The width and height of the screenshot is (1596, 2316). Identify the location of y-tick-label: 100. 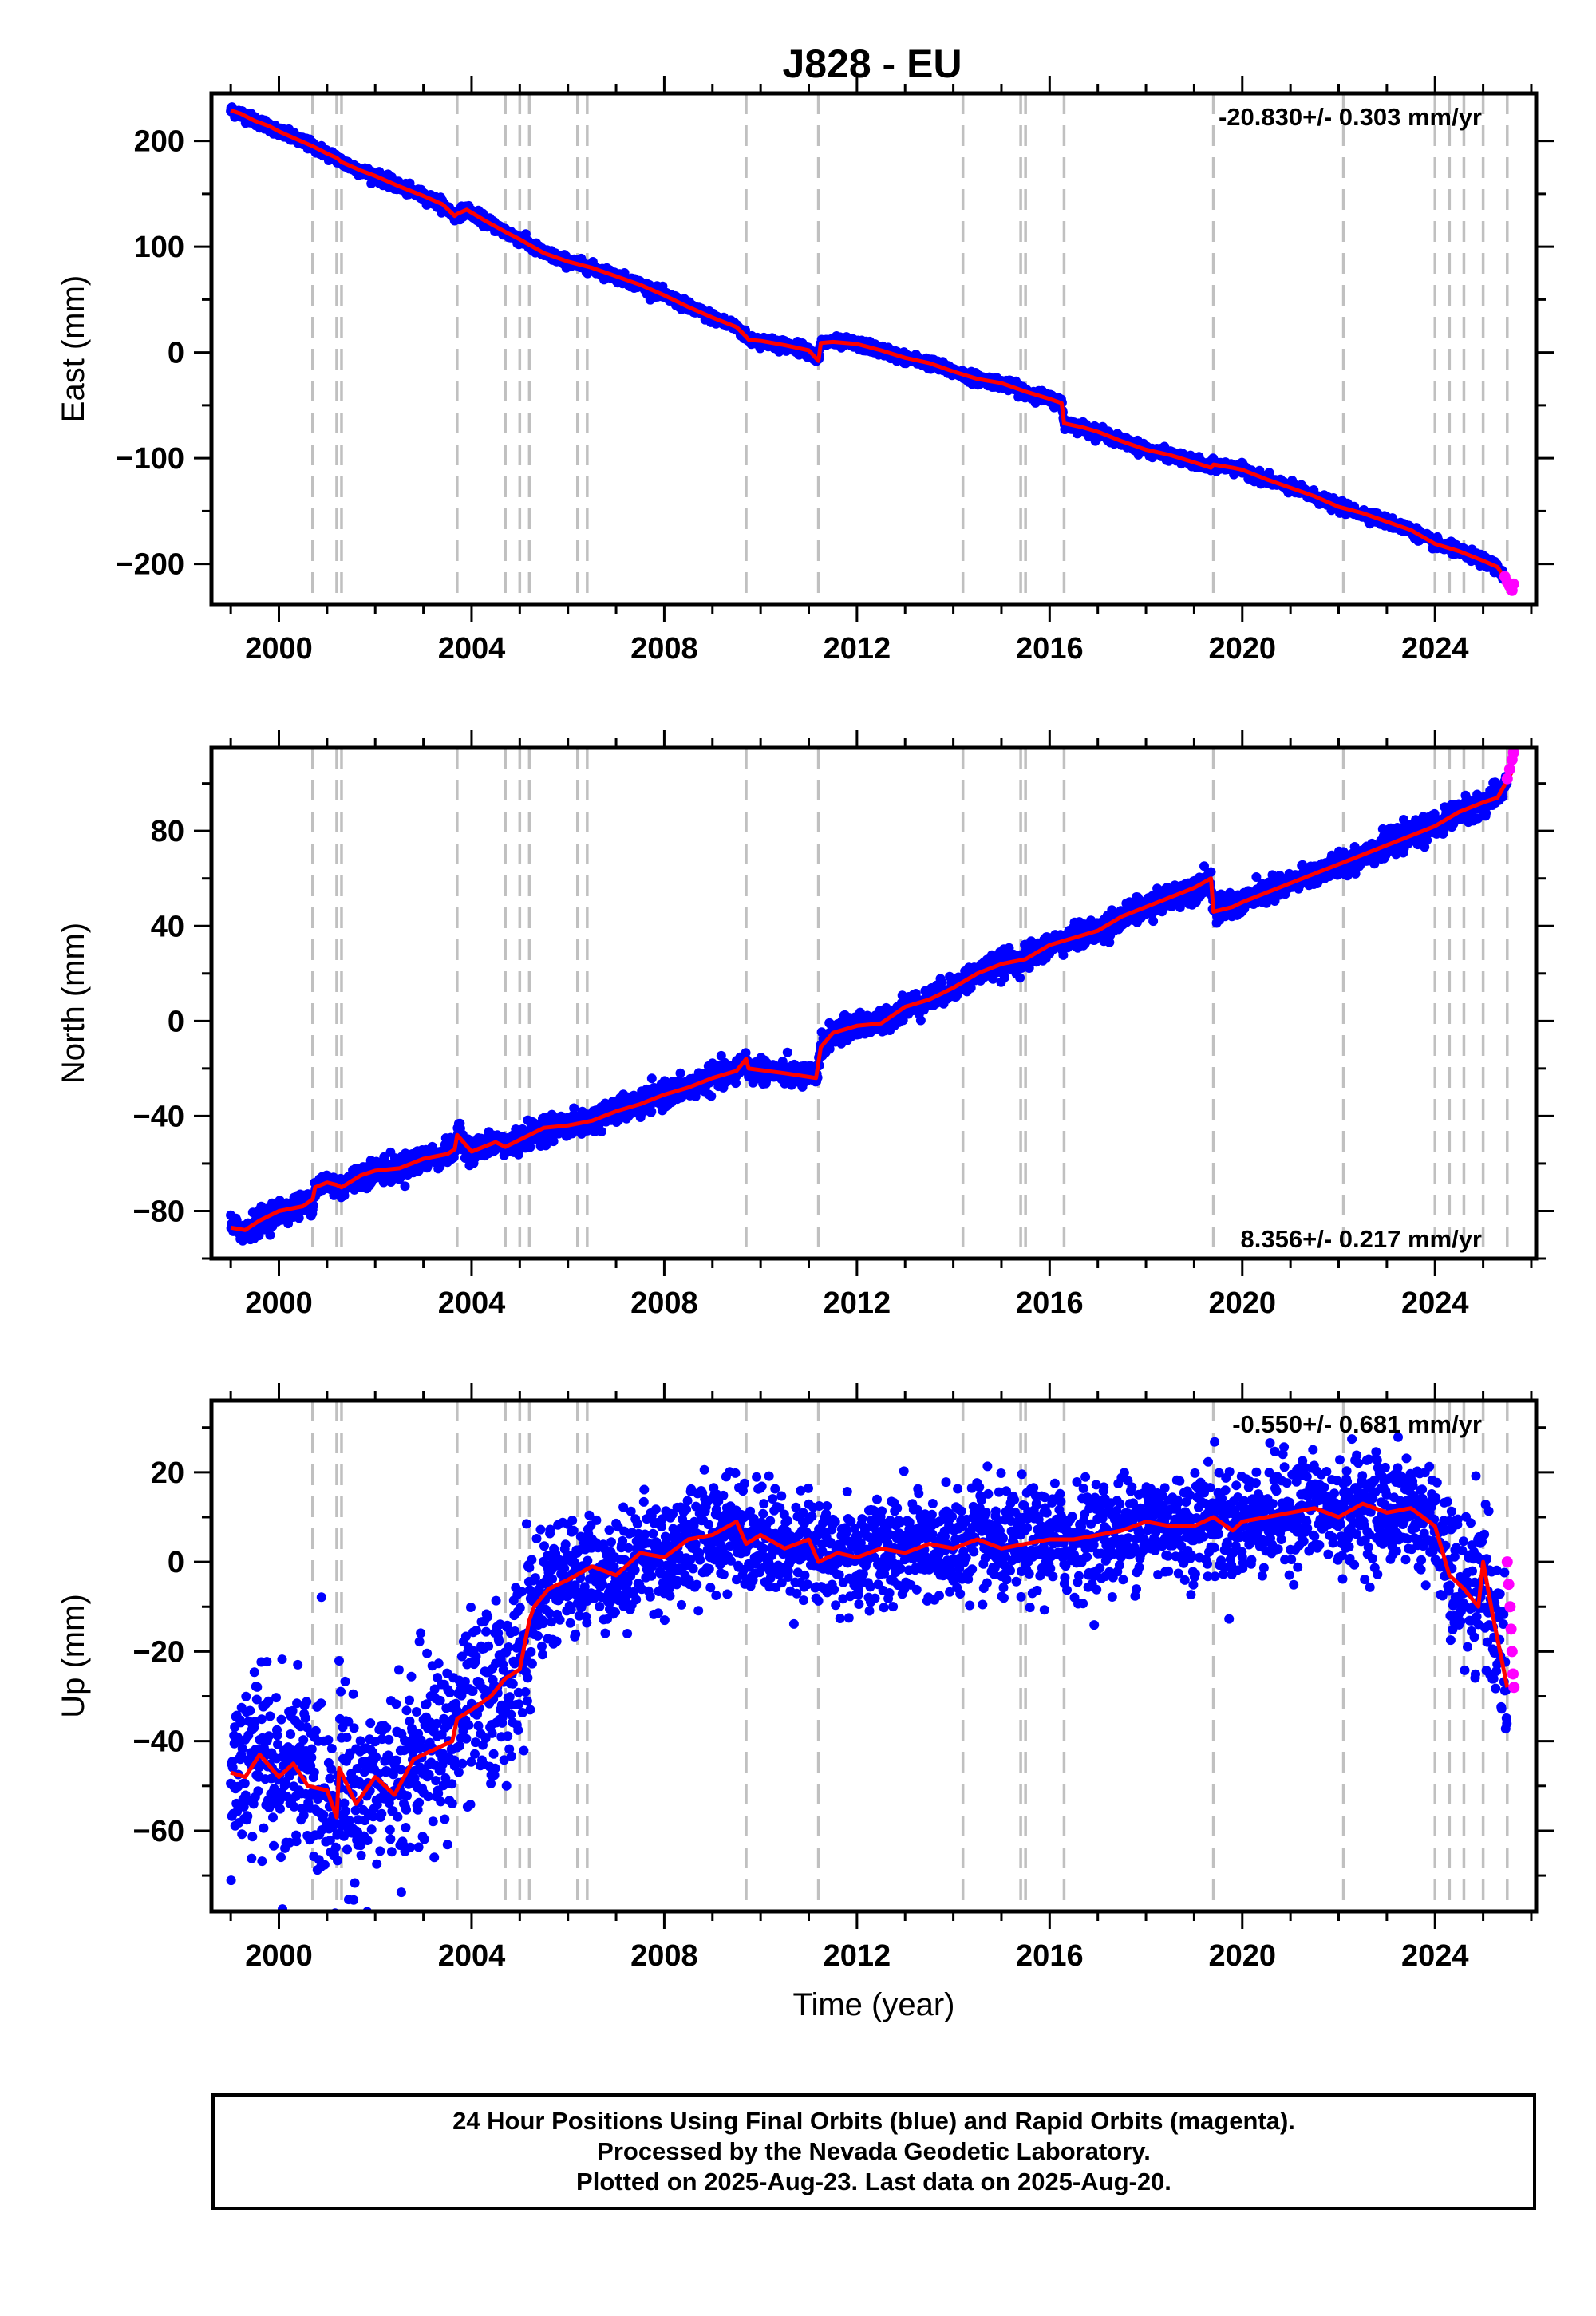
(159, 247).